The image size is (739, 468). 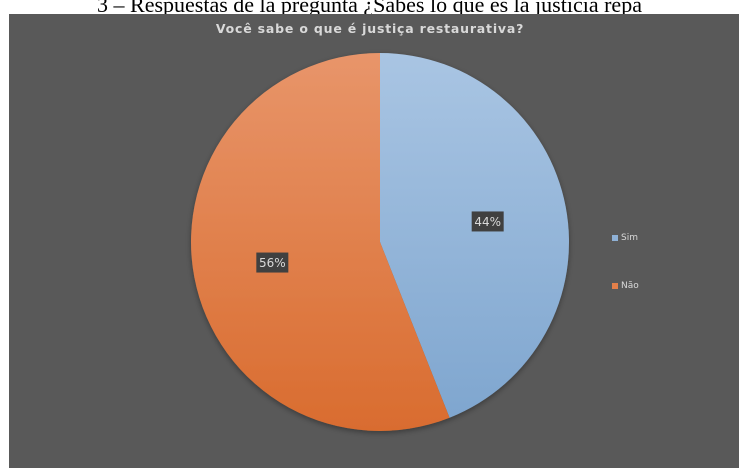 I want to click on legend-item-nao: Não, so click(x=625, y=286).